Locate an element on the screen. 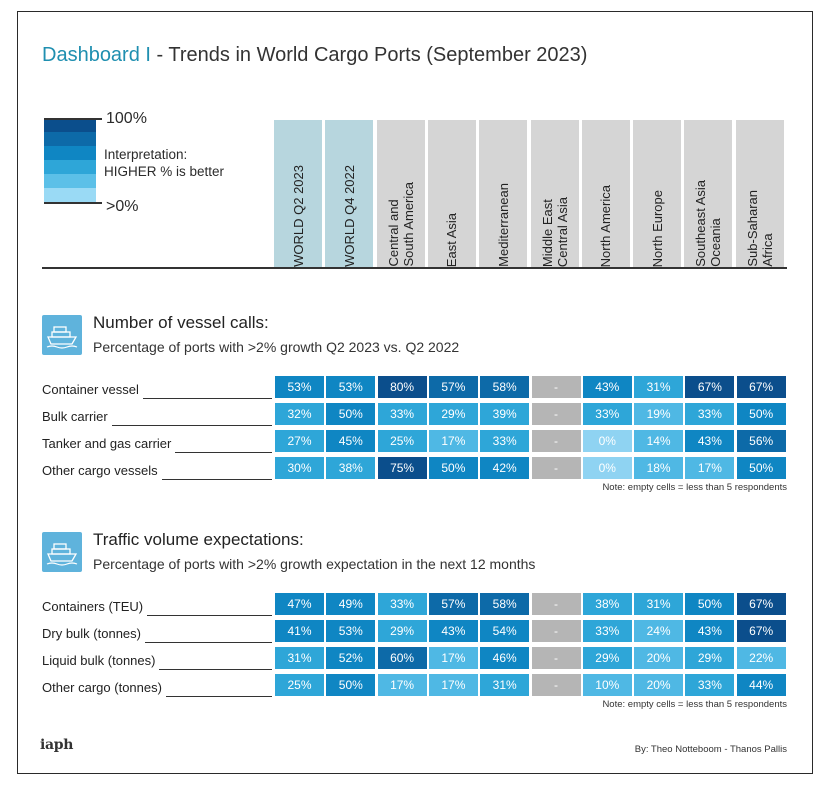 This screenshot has width=834, height=795. data-cell: 57% is located at coordinates (453, 604).